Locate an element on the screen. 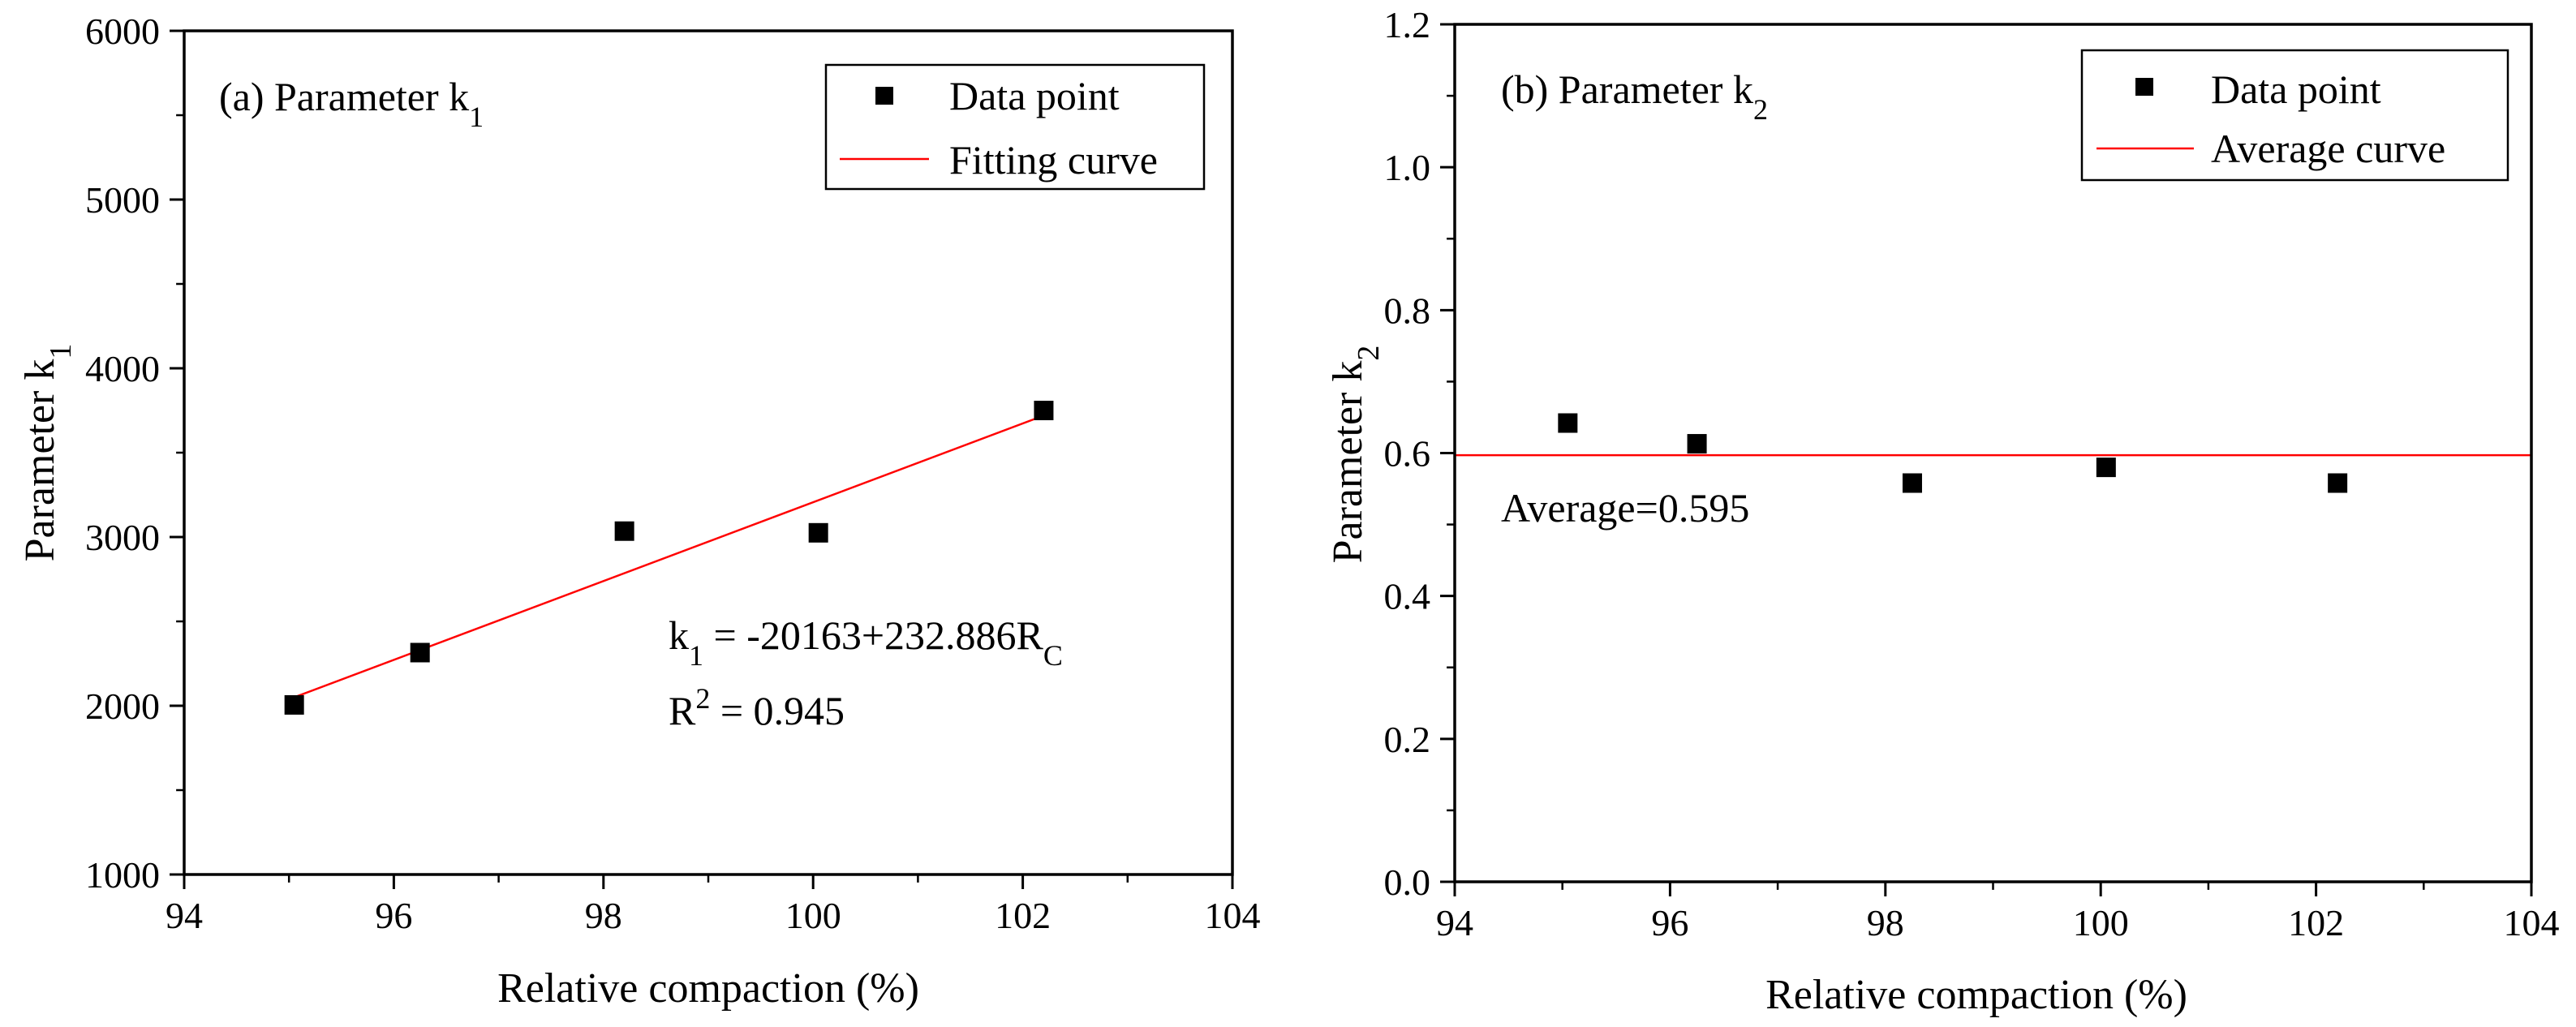 The height and width of the screenshot is (1027, 2576). chart-a-legend: Data point Fitting curve is located at coordinates (1015, 127).